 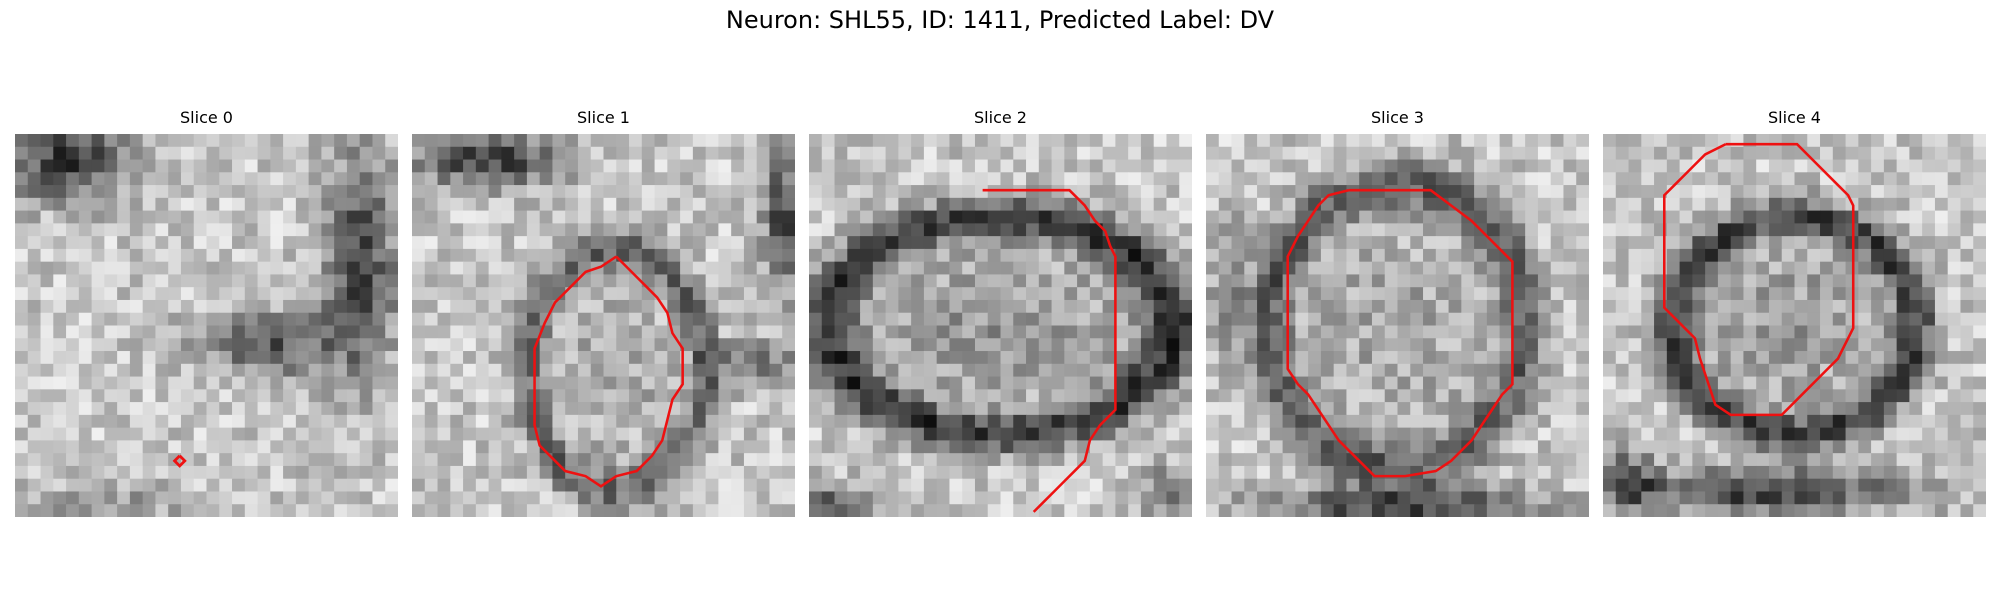 I want to click on slice-title: Slice 0, so click(x=206, y=117).